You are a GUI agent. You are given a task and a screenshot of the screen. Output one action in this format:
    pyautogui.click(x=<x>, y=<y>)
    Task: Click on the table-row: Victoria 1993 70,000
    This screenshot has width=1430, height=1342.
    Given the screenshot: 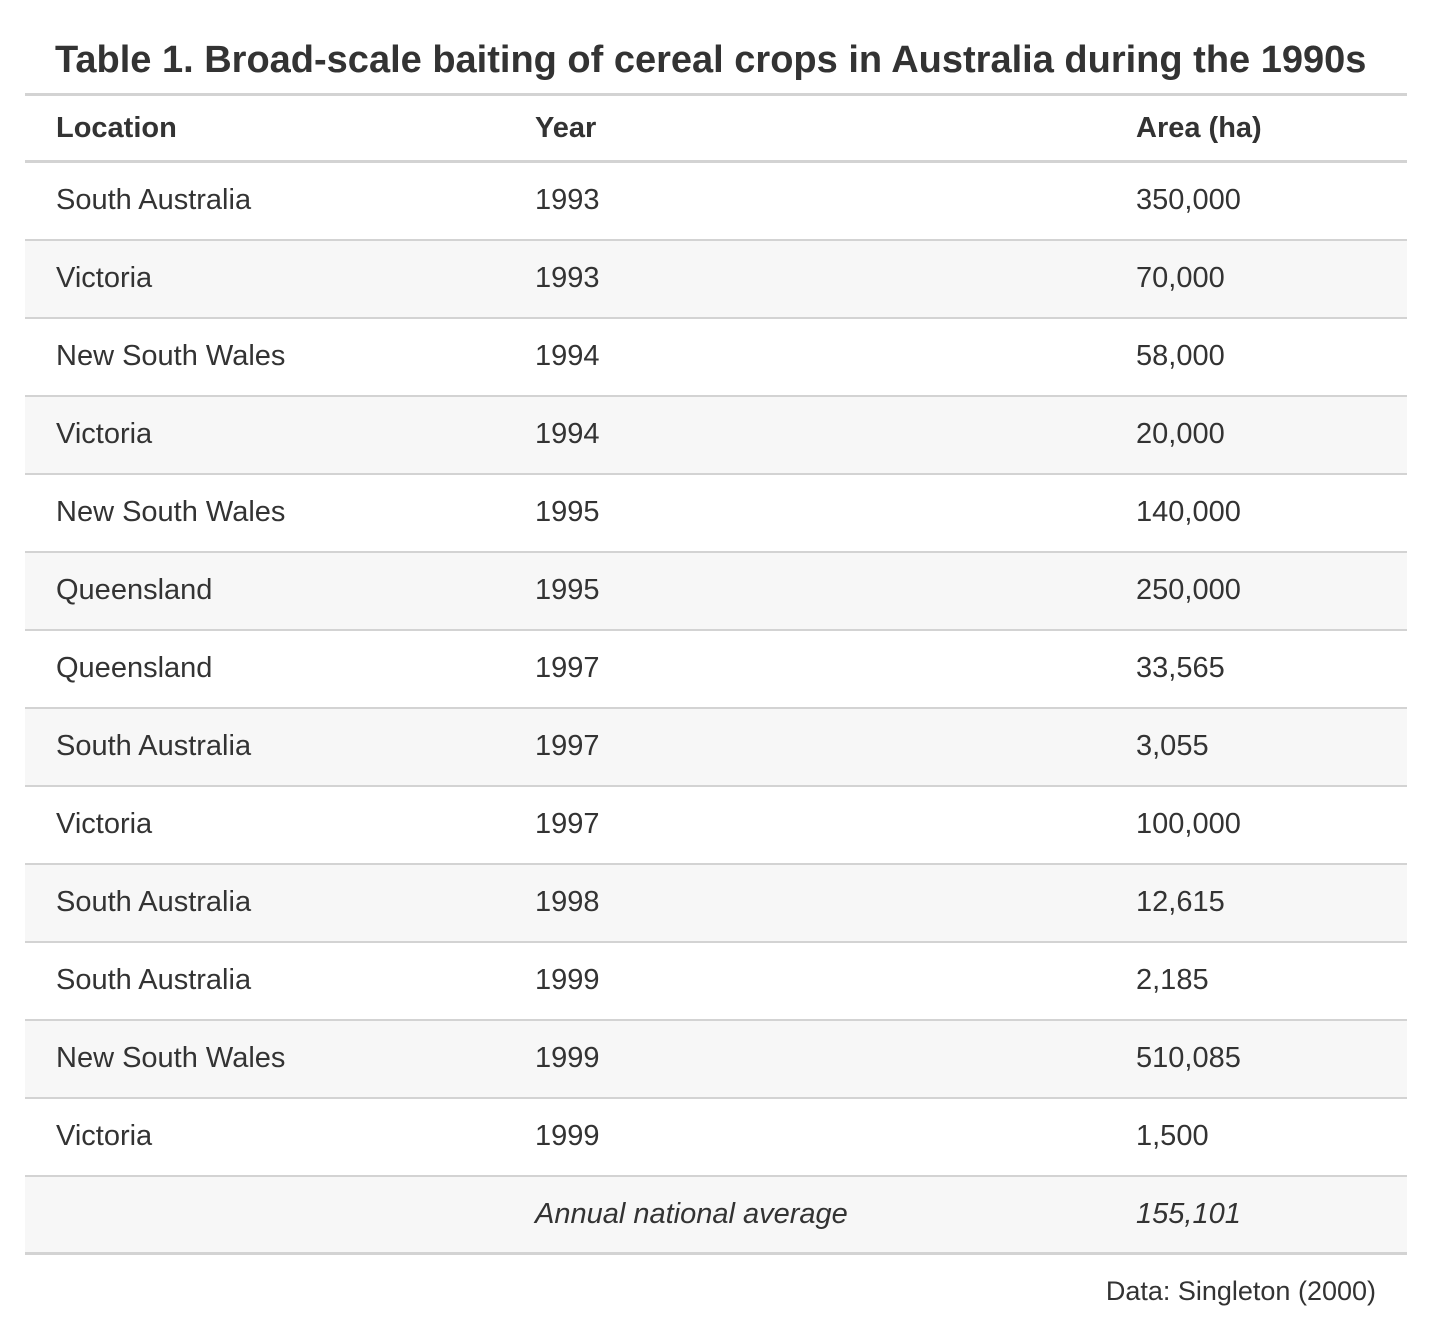 What is the action you would take?
    pyautogui.click(x=716, y=279)
    